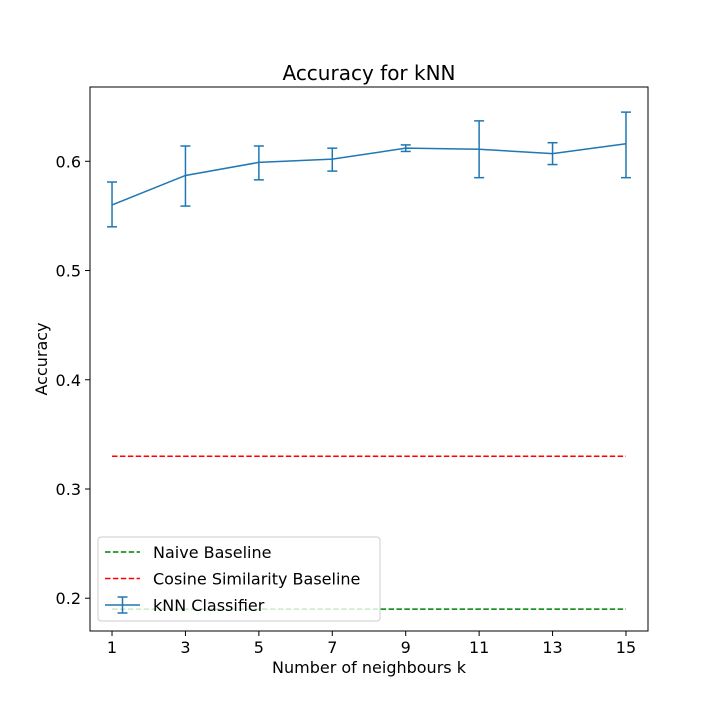 This screenshot has width=720, height=720. I want to click on x-tick-label-6: 13, so click(552, 647).